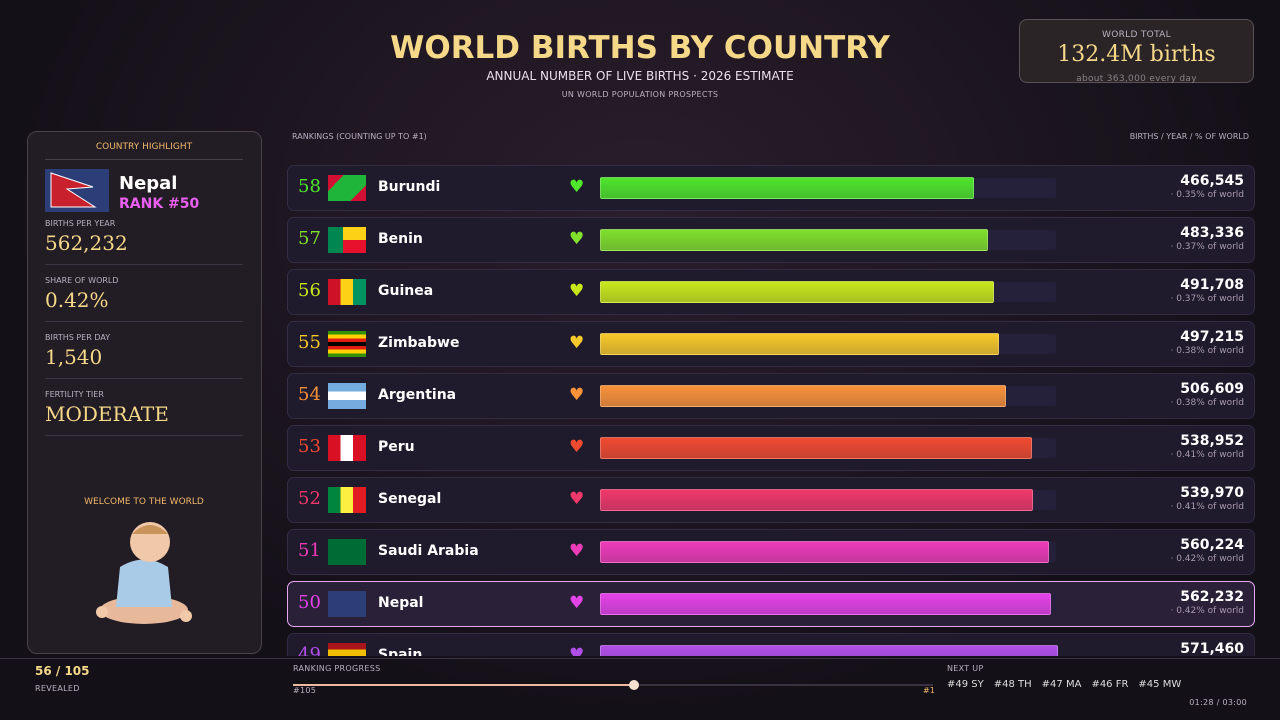 This screenshot has width=1280, height=720. I want to click on counter: 56 / 105, so click(62, 671).